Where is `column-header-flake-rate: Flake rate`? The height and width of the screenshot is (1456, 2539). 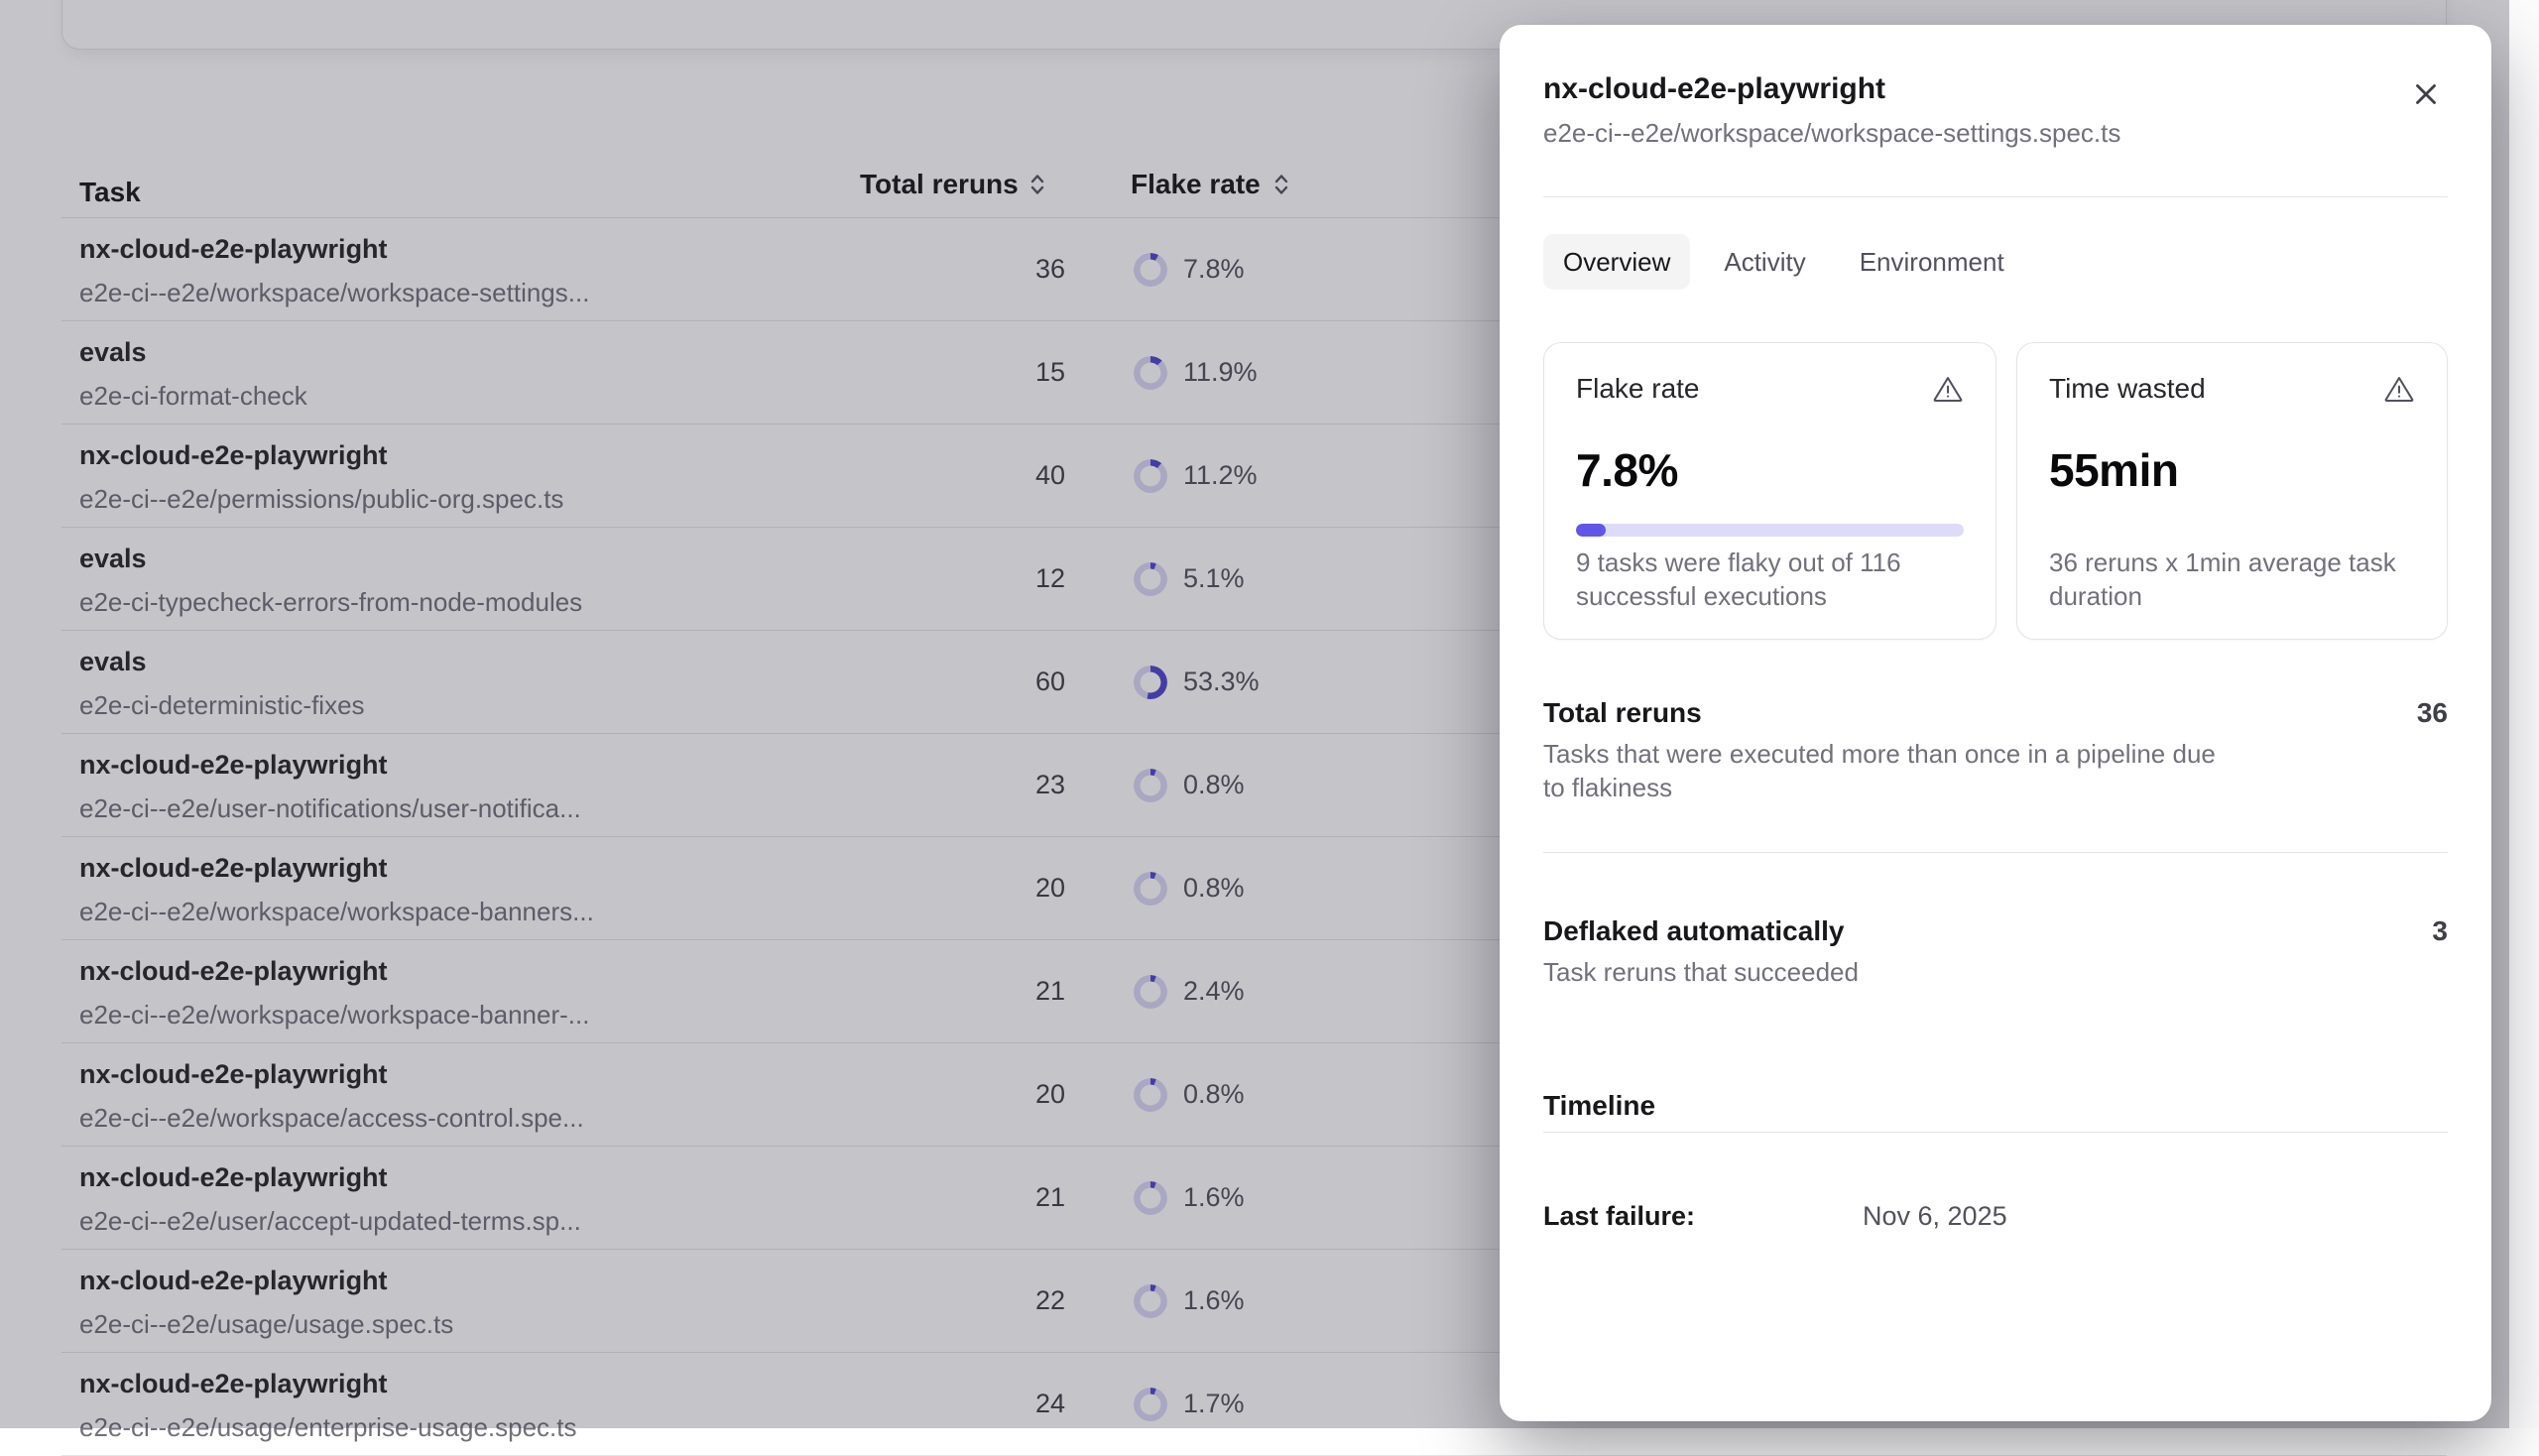
column-header-flake-rate: Flake rate is located at coordinates (1211, 184).